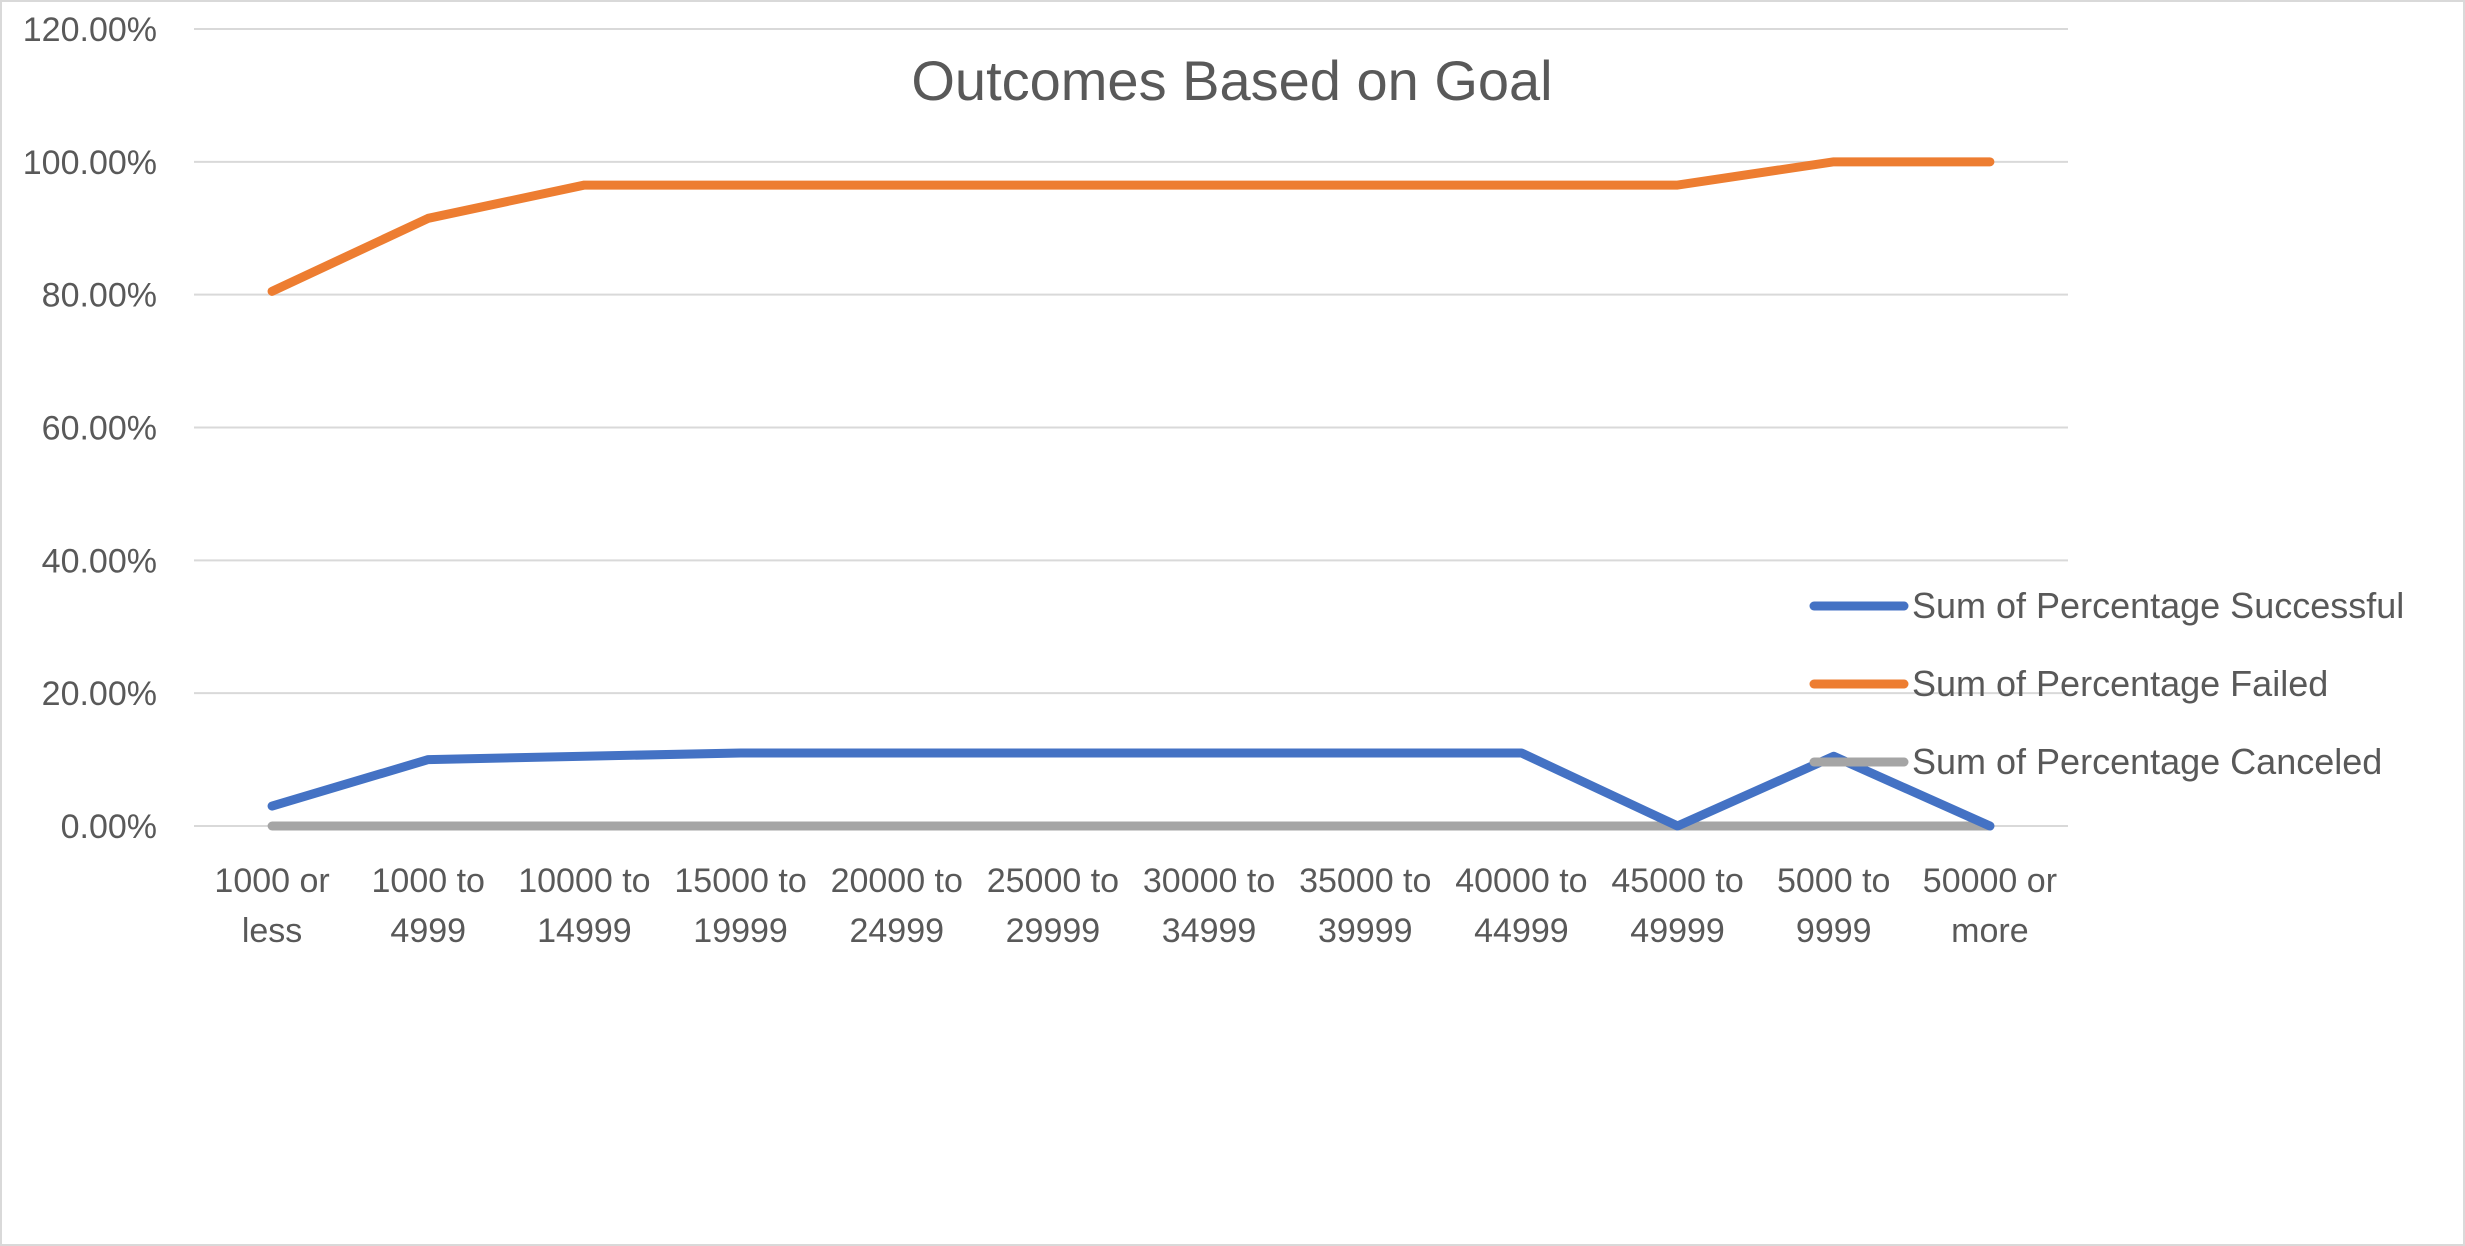 The image size is (2465, 1246). What do you see at coordinates (99, 561) in the screenshot?
I see `y-tick-label: 40.00%` at bounding box center [99, 561].